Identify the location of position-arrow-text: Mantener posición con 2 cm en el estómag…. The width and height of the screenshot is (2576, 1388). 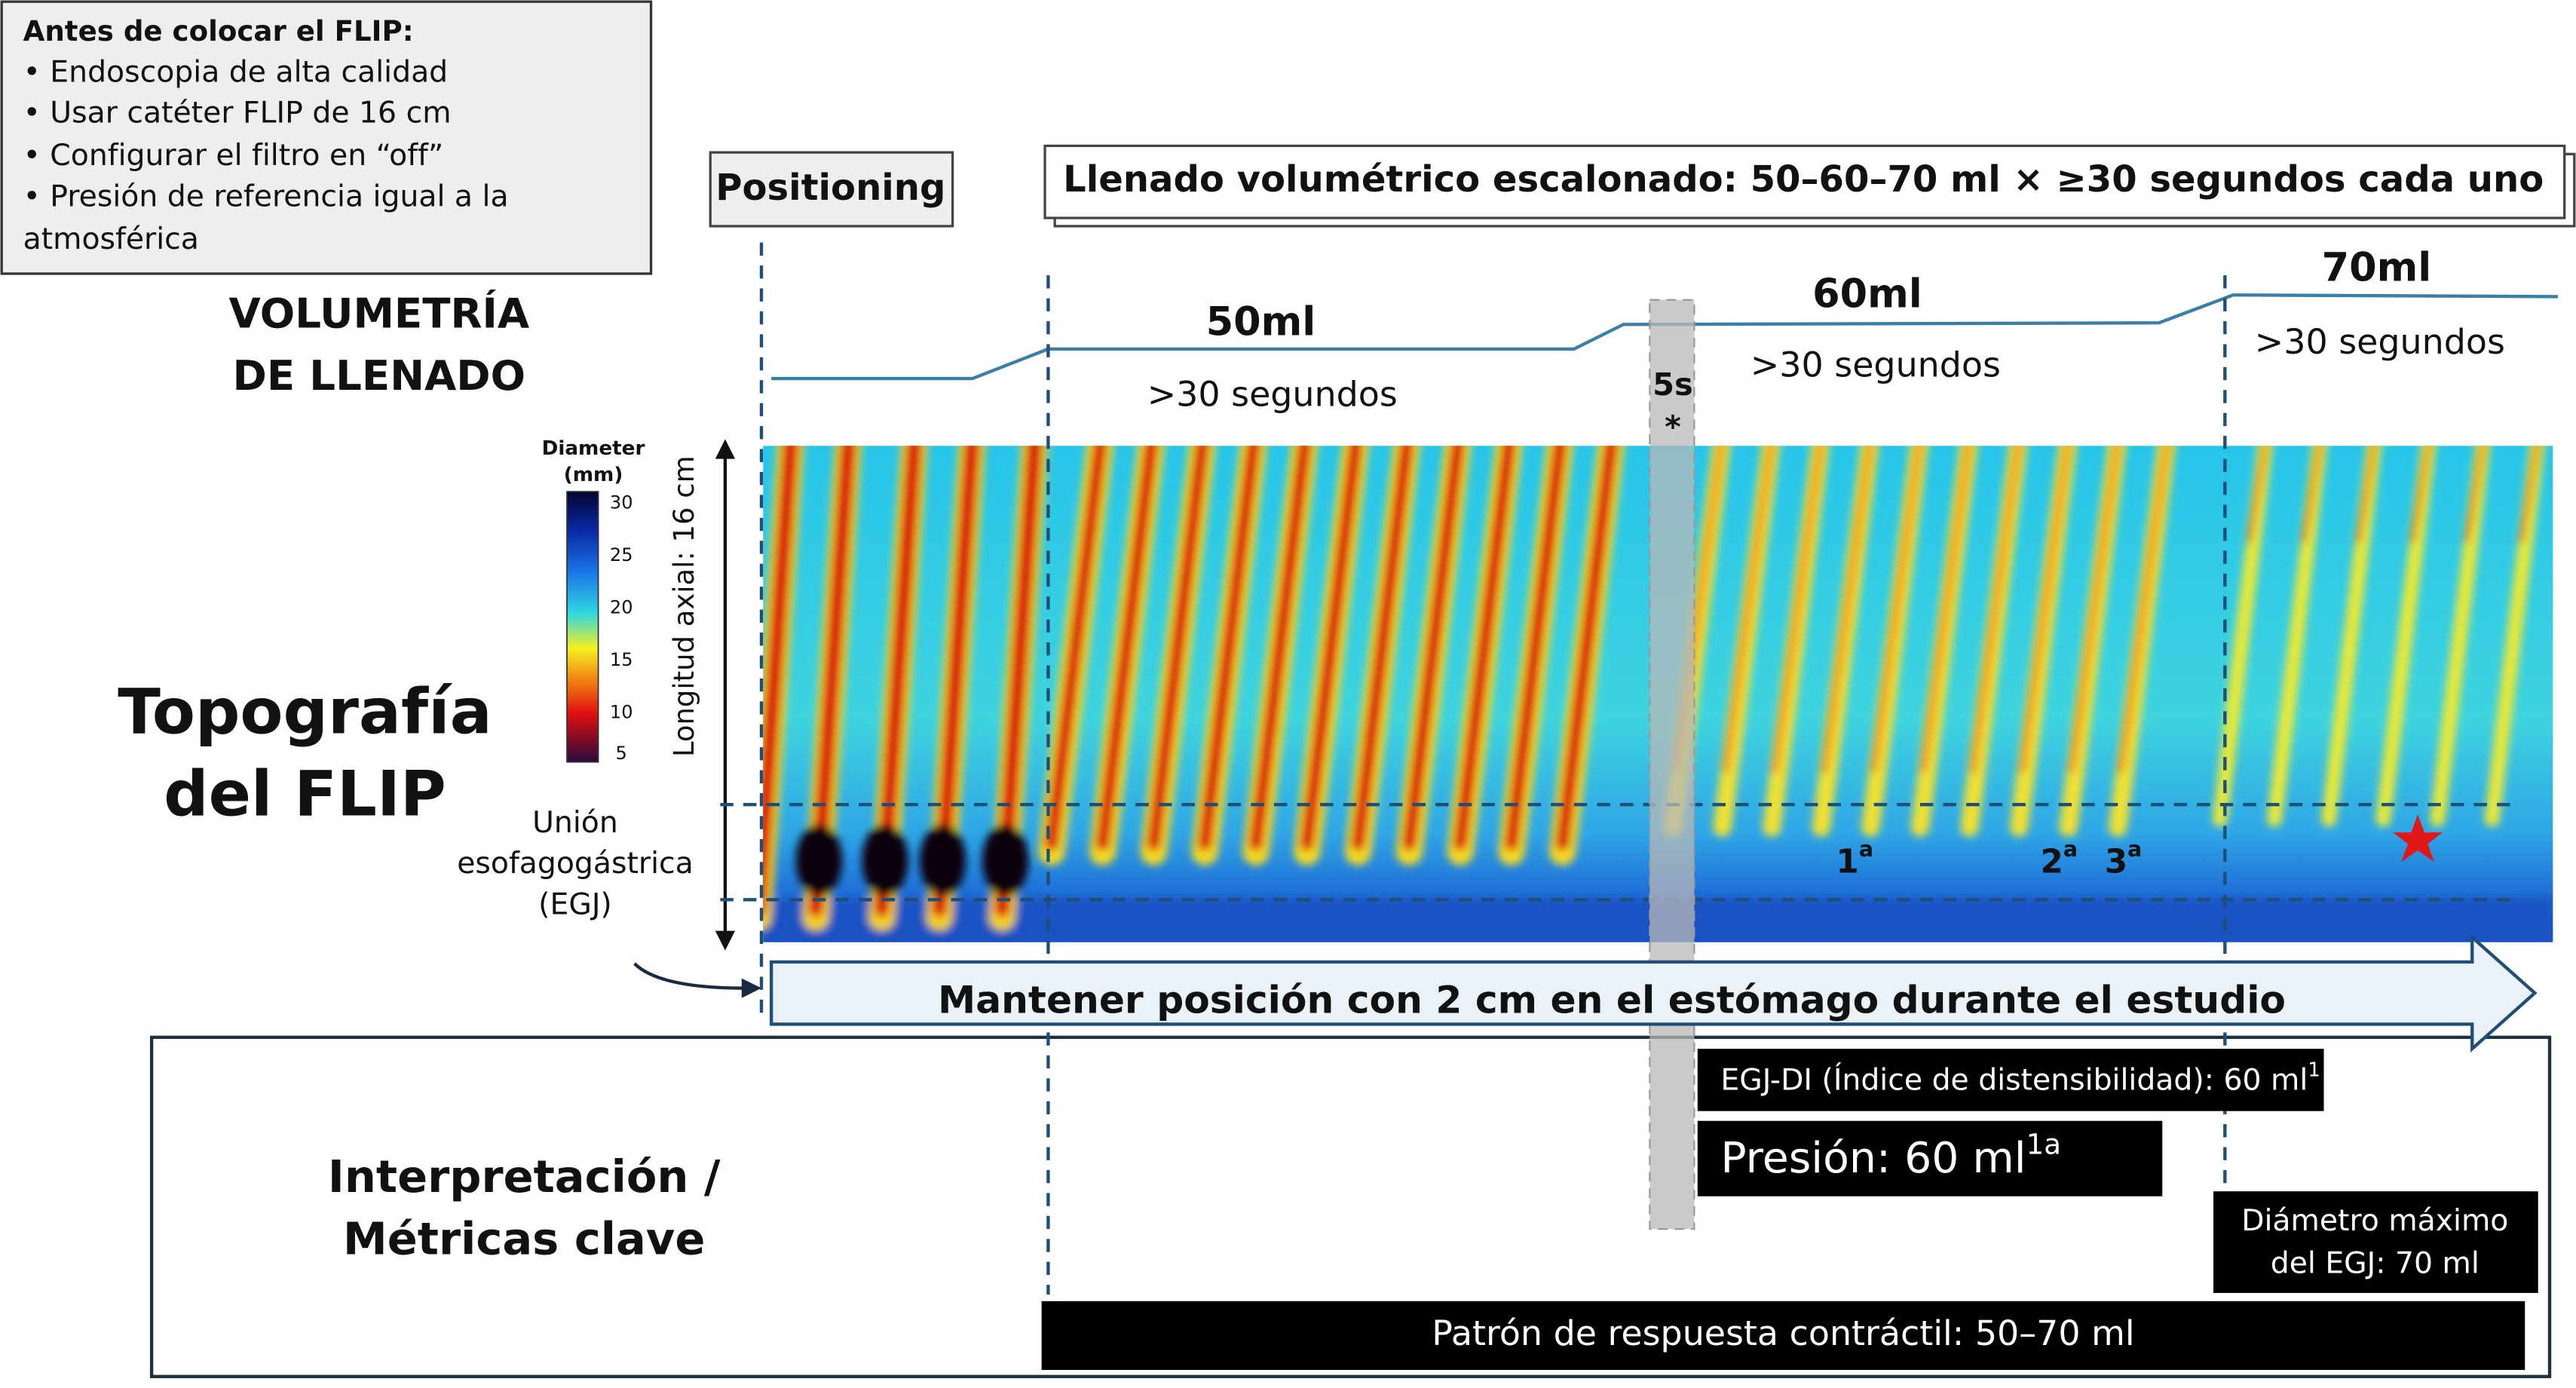
(1612, 1000).